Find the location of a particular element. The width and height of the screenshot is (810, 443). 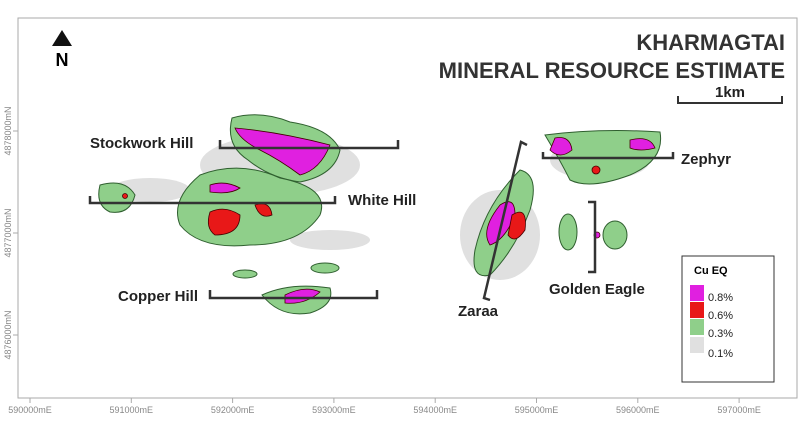

y-axis-label: 4876000mN is located at coordinates (8, 334).